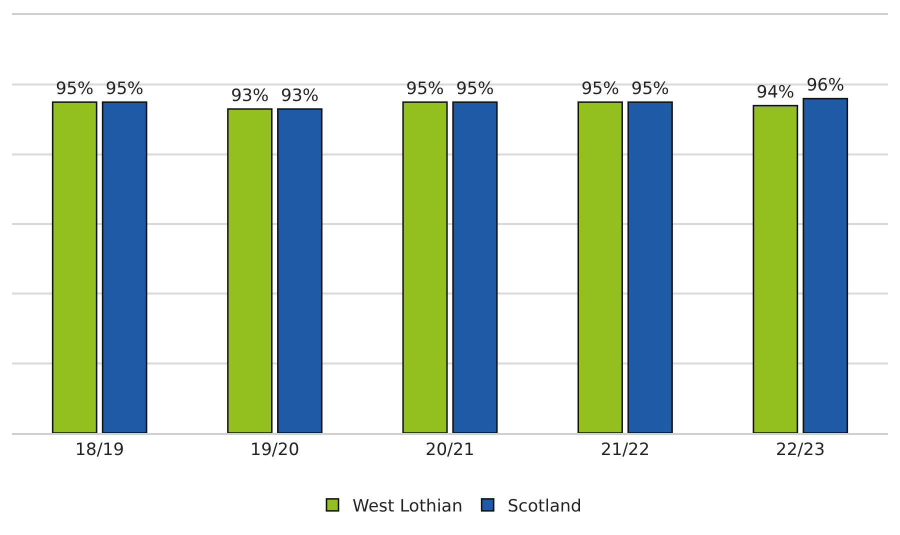 The width and height of the screenshot is (900, 535). I want to click on x-tick-label: 21/22, so click(625, 450).